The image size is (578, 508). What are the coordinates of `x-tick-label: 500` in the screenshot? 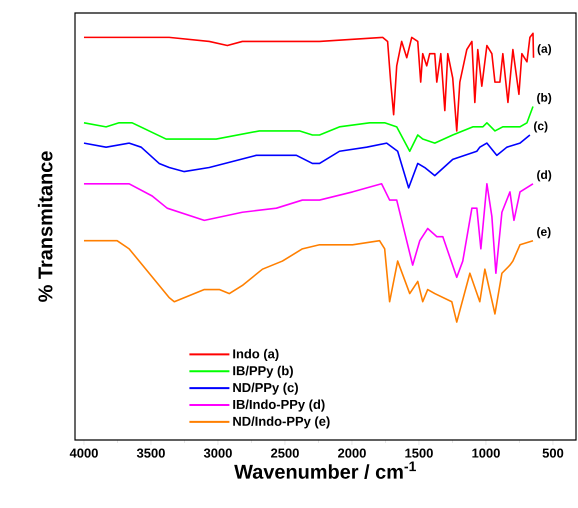 It's located at (553, 453).